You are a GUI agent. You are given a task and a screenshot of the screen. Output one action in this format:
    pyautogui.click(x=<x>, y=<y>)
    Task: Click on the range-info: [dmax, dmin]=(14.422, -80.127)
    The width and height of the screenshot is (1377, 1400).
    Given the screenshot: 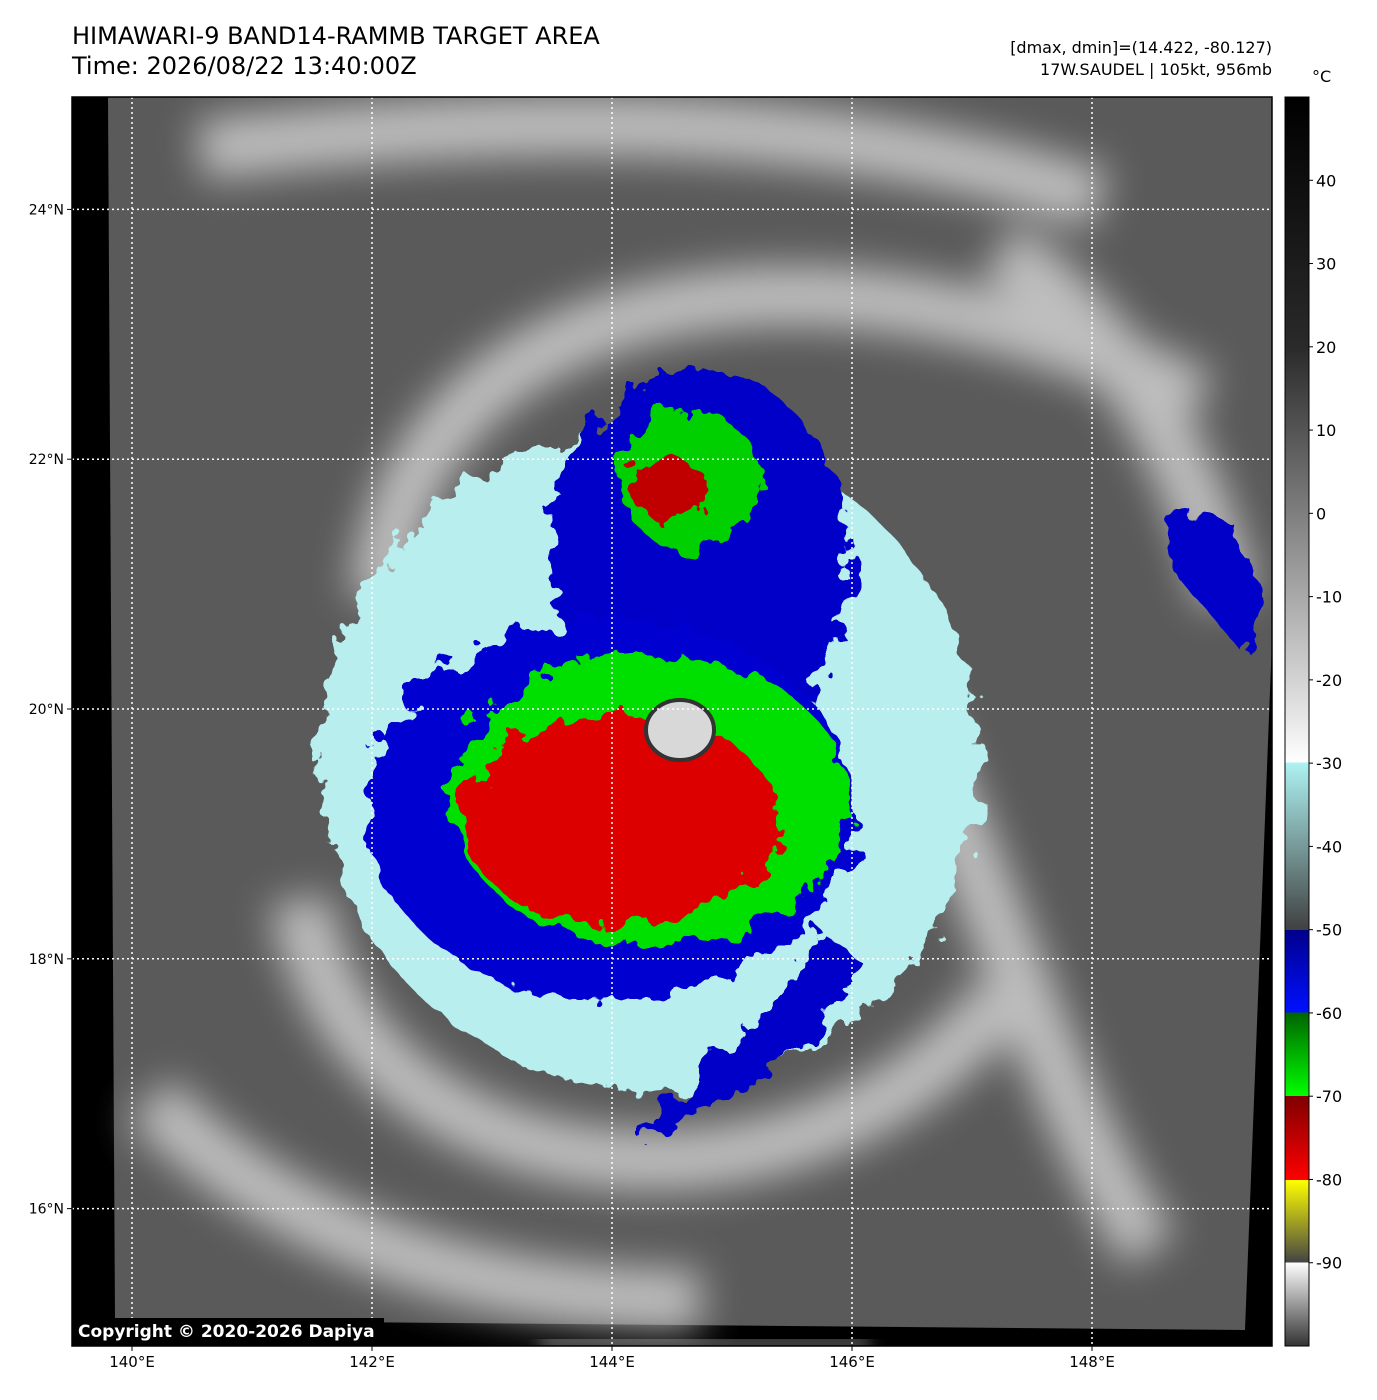 What is the action you would take?
    pyautogui.click(x=1141, y=47)
    